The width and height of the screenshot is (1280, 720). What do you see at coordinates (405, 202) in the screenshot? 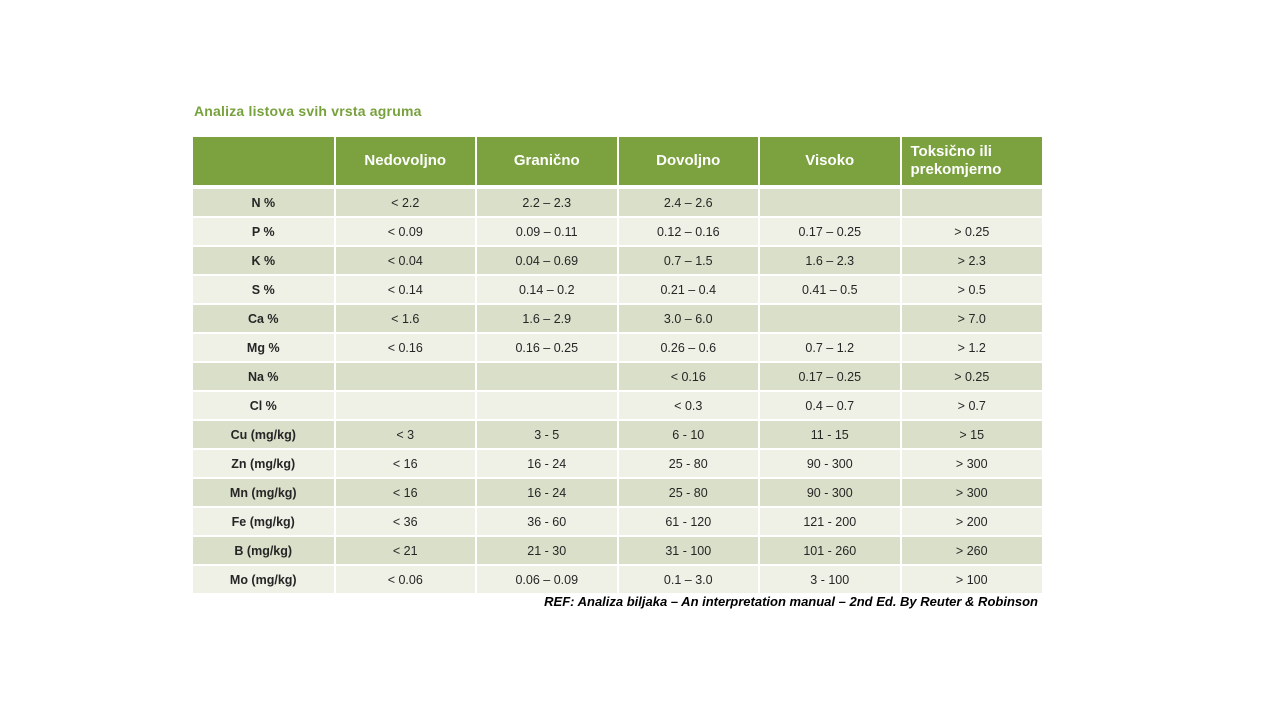
I see `table-cell: < 2.2` at bounding box center [405, 202].